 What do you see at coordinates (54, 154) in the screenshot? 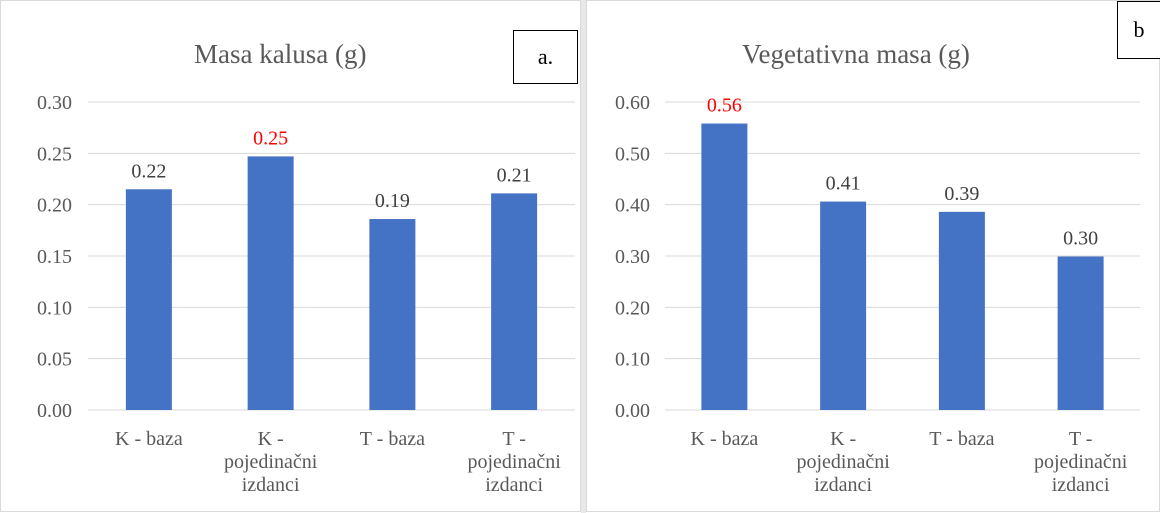
I see `y-tick-label-a: 0.25` at bounding box center [54, 154].